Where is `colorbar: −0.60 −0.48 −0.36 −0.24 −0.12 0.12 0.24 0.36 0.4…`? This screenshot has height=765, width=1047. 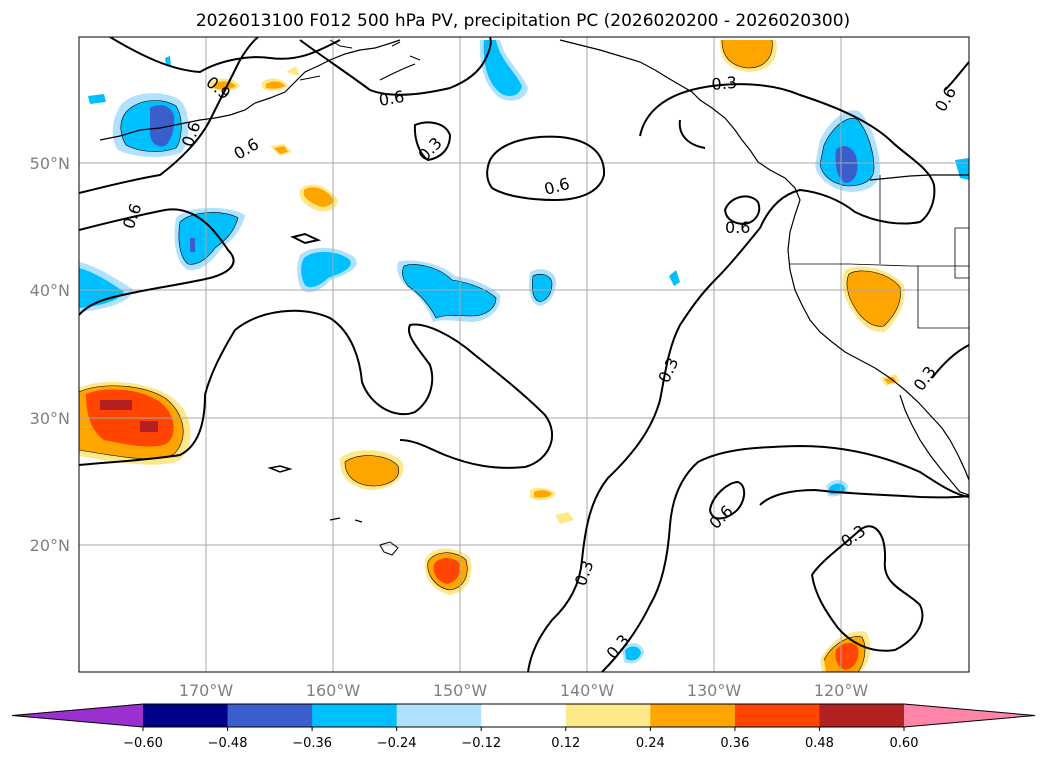 colorbar: −0.60 −0.48 −0.36 −0.24 −0.12 0.12 0.24 0.36 0.4… is located at coordinates (523, 727).